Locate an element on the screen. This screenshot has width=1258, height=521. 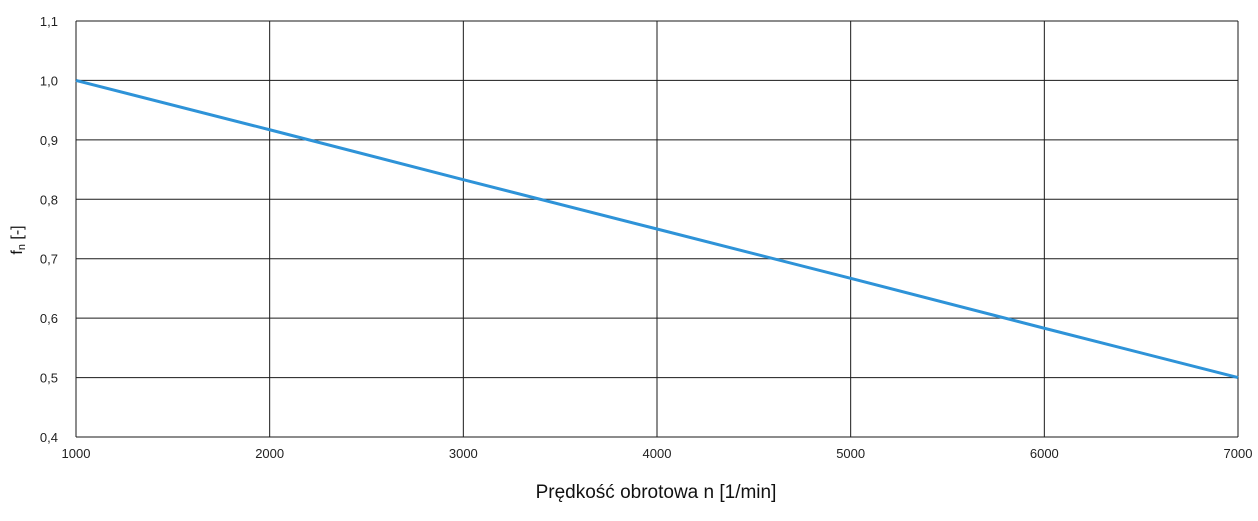
x-tick-label: 3000 is located at coordinates (463, 453).